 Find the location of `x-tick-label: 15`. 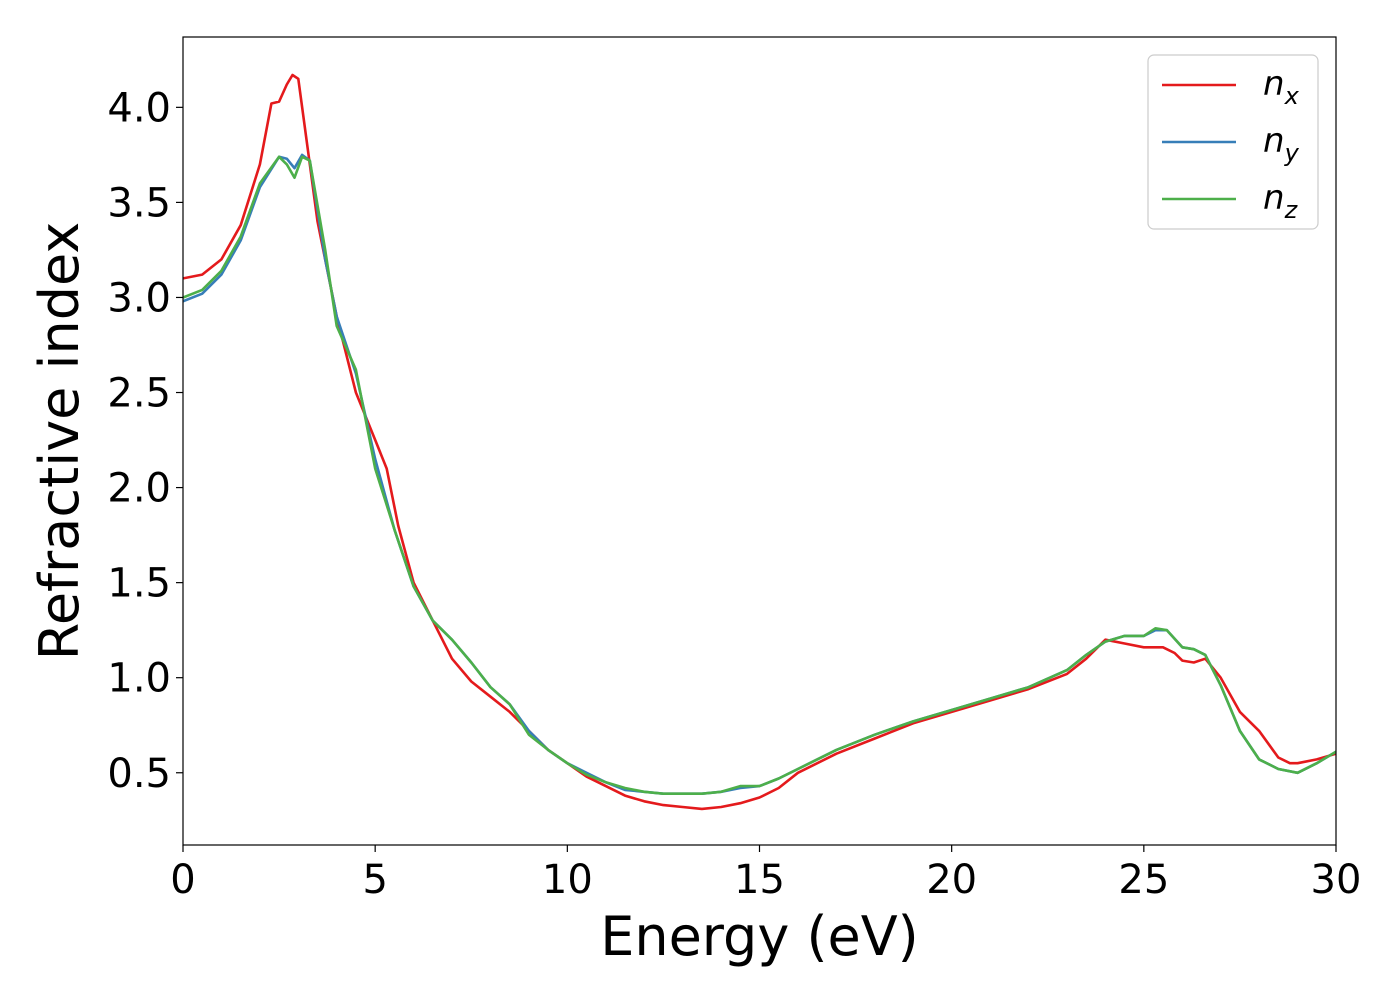

x-tick-label: 15 is located at coordinates (759, 880).